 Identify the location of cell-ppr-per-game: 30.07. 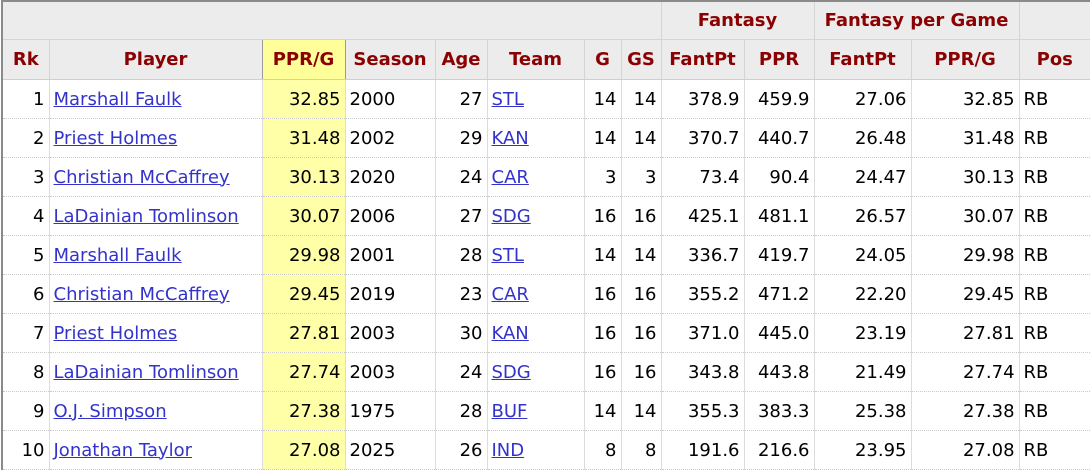
(303, 216).